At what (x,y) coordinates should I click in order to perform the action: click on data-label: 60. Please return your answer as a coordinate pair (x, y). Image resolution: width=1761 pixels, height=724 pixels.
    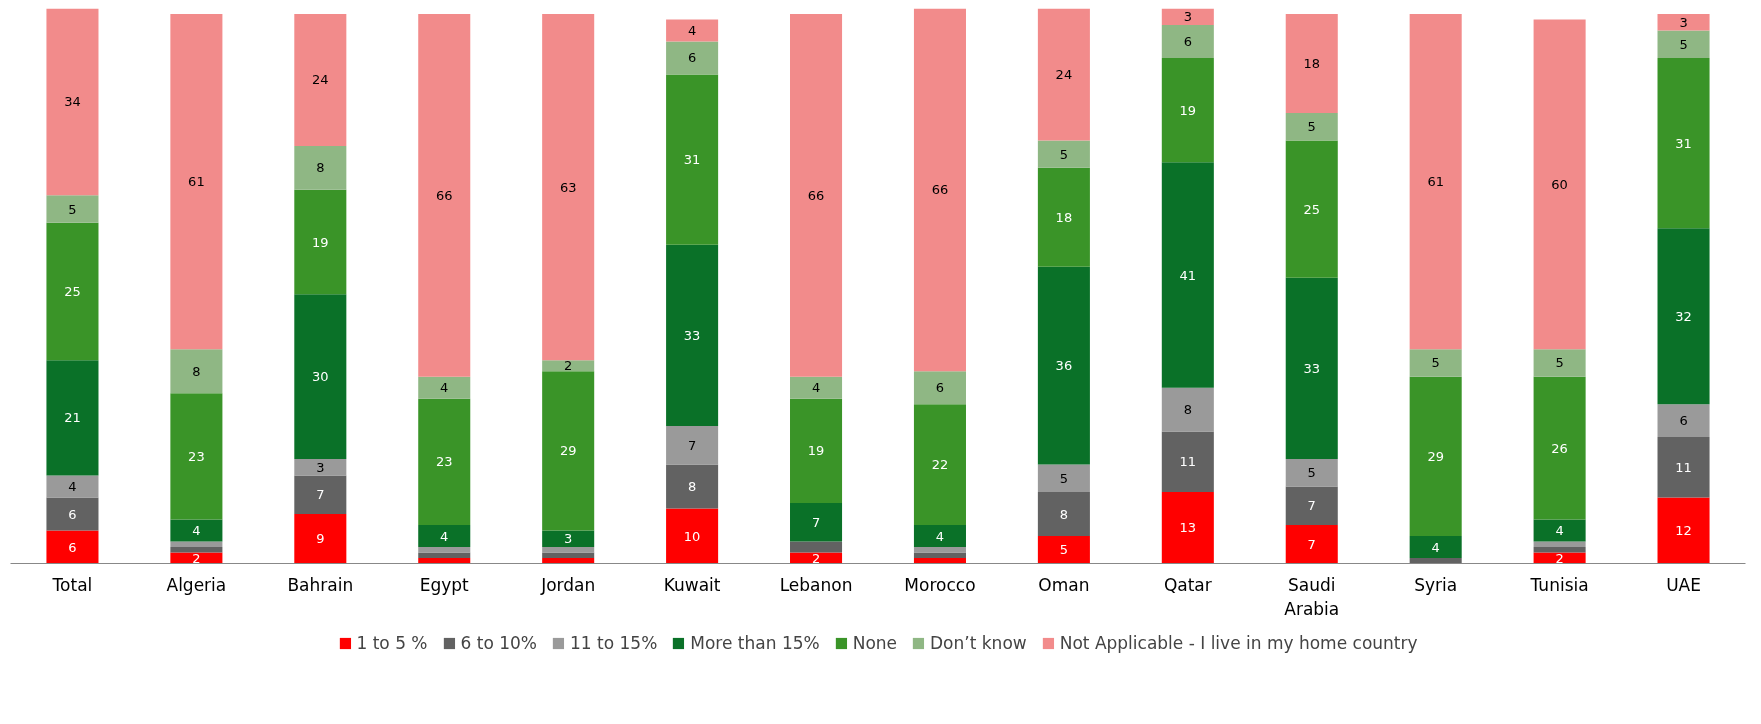
    Looking at the image, I should click on (1559, 184).